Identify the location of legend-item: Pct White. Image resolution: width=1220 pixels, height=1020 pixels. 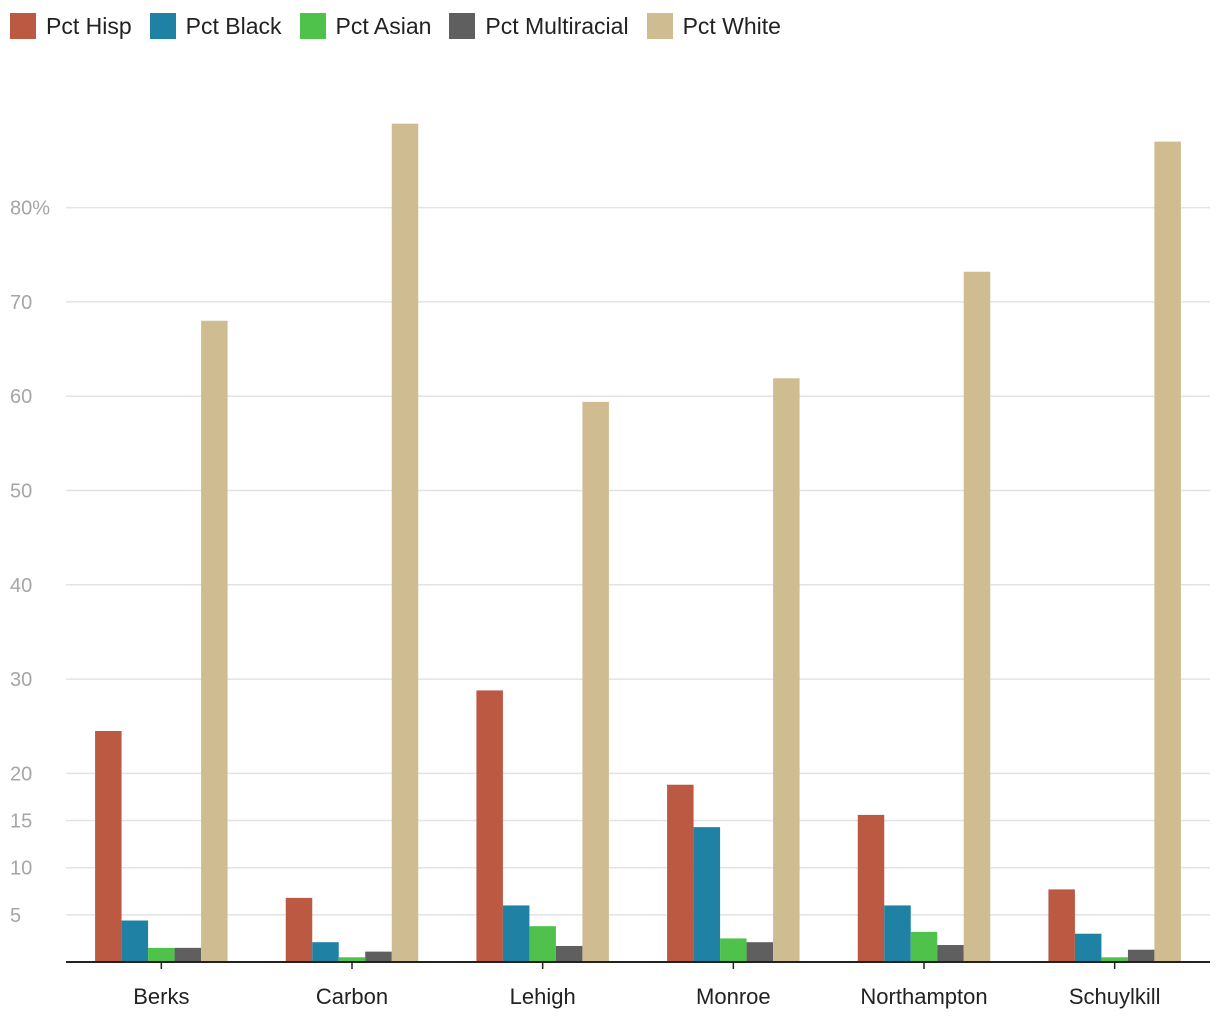
(713, 26).